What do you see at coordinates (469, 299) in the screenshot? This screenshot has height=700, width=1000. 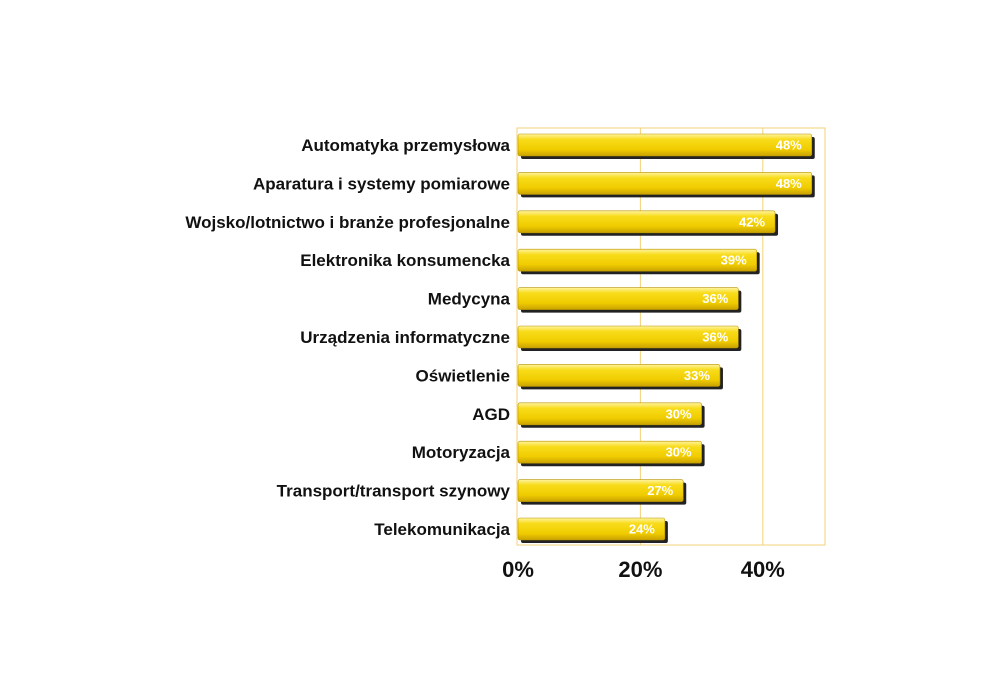 I see `category-label: Medycyna` at bounding box center [469, 299].